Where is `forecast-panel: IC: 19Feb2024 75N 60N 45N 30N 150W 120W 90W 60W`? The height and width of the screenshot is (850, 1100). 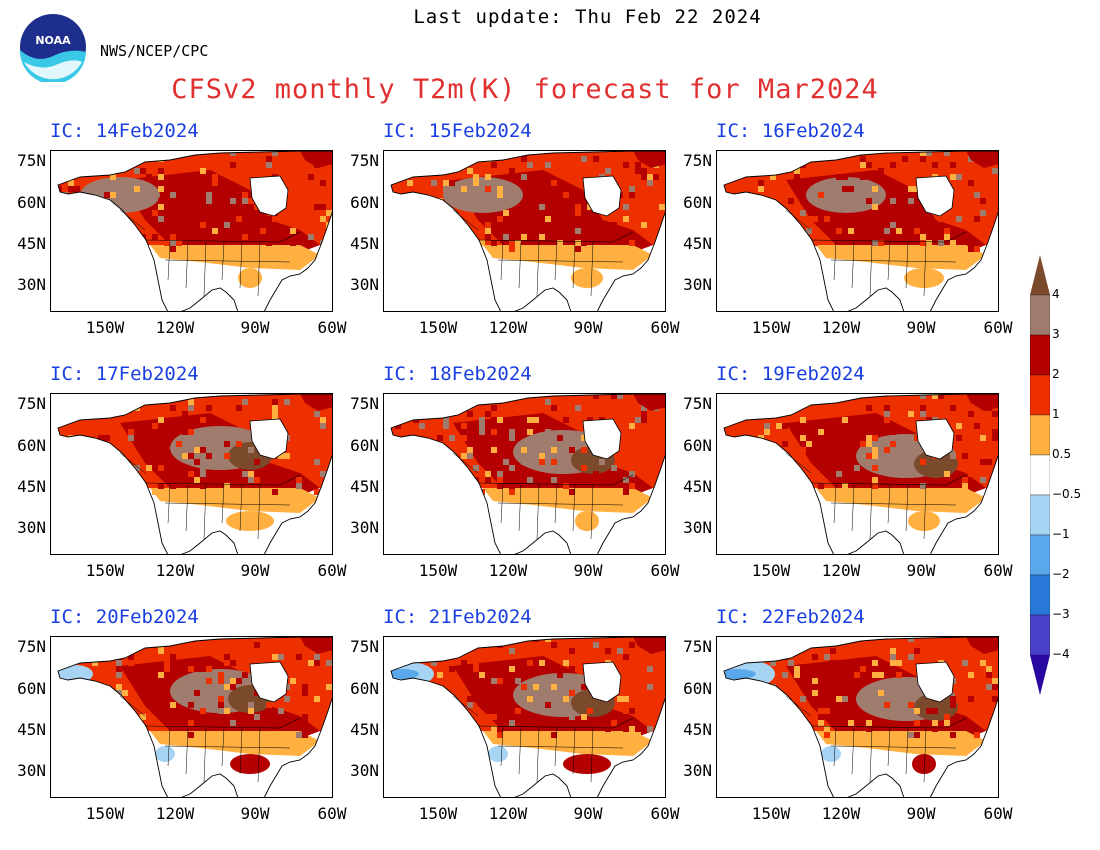
forecast-panel: IC: 19Feb2024 75N 60N 45N 30N 150W 120W 90W 60W is located at coordinates (849, 483).